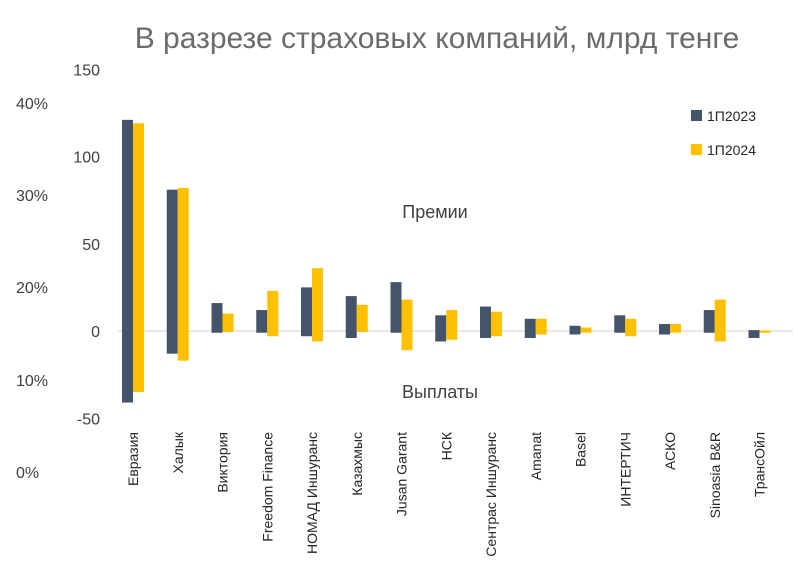 This screenshot has width=803, height=580. Describe the element at coordinates (625, 469) in the screenshot. I see `category-label: ИНТЕРТИЧ` at that location.